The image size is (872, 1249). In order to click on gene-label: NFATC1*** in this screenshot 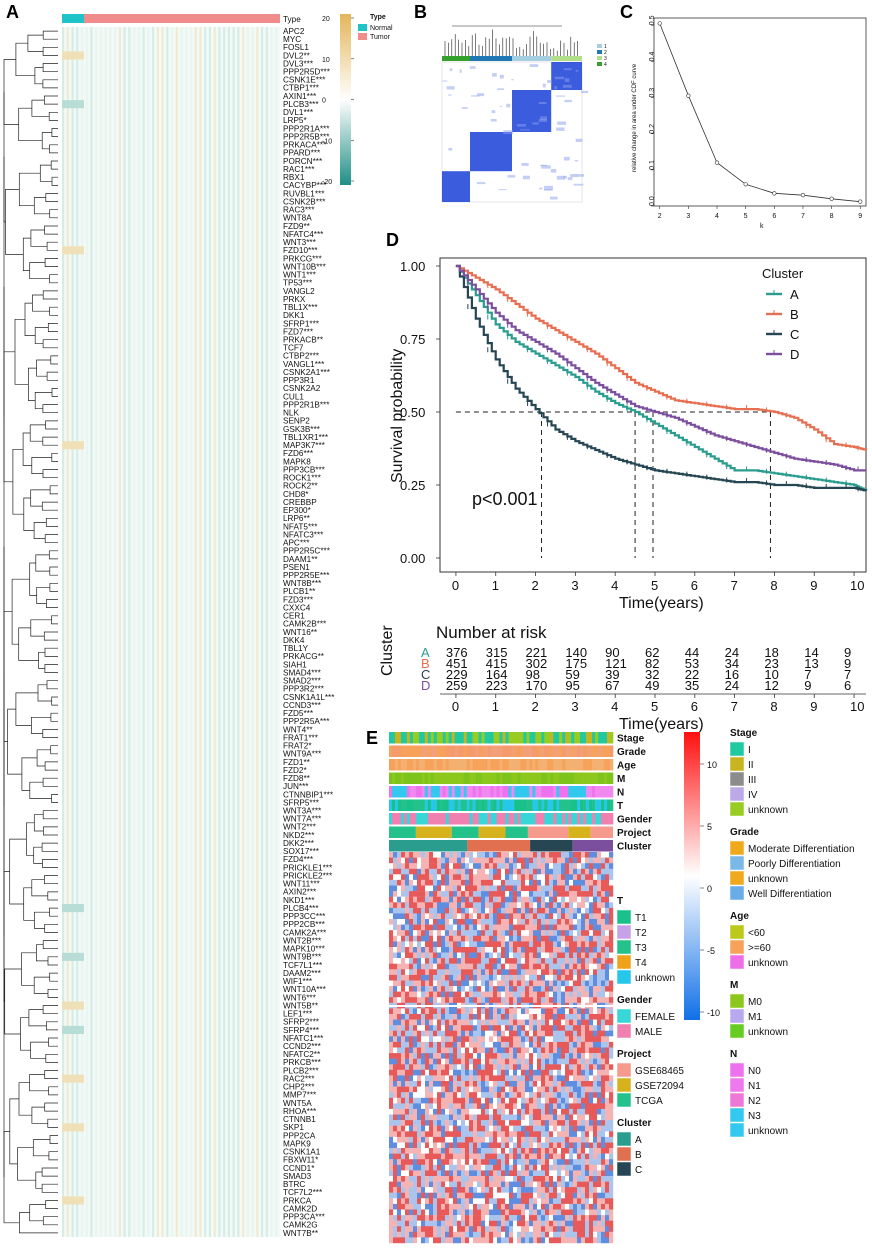, I will do `click(303, 1038)`.